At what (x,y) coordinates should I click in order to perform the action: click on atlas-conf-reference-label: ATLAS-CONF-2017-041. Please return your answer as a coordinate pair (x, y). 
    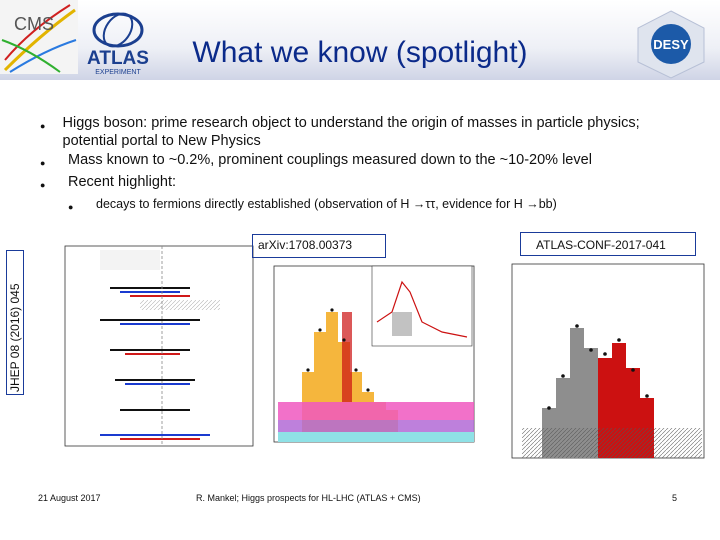
    Looking at the image, I should click on (601, 245).